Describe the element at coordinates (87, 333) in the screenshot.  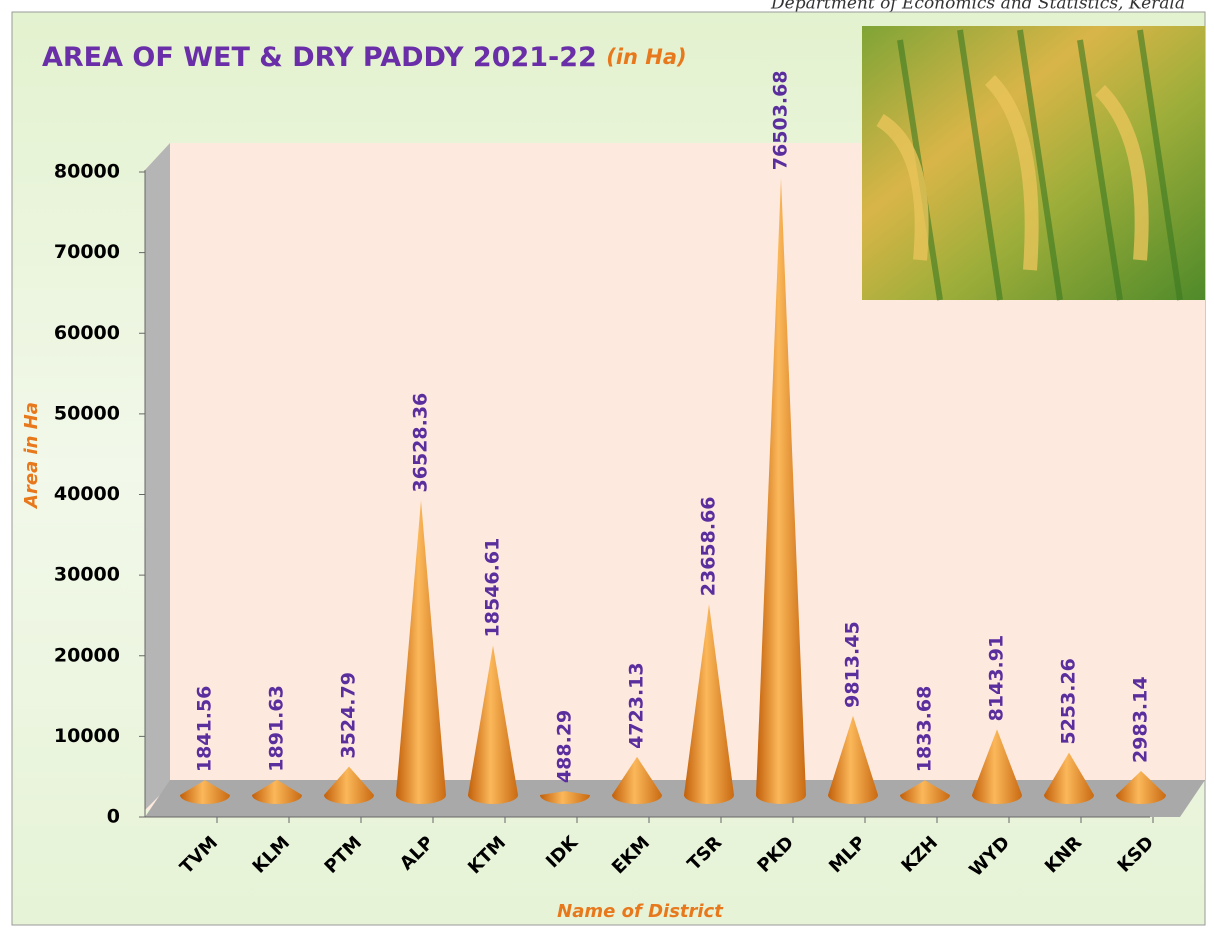
I see `y-tick-label: 60000` at that location.